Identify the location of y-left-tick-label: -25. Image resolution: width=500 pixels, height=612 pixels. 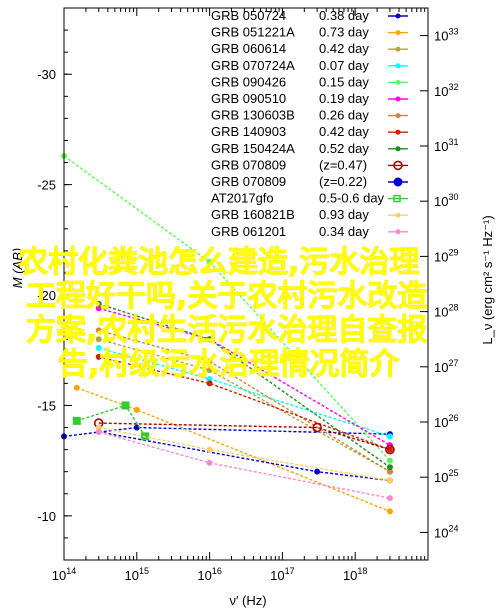
(46, 185).